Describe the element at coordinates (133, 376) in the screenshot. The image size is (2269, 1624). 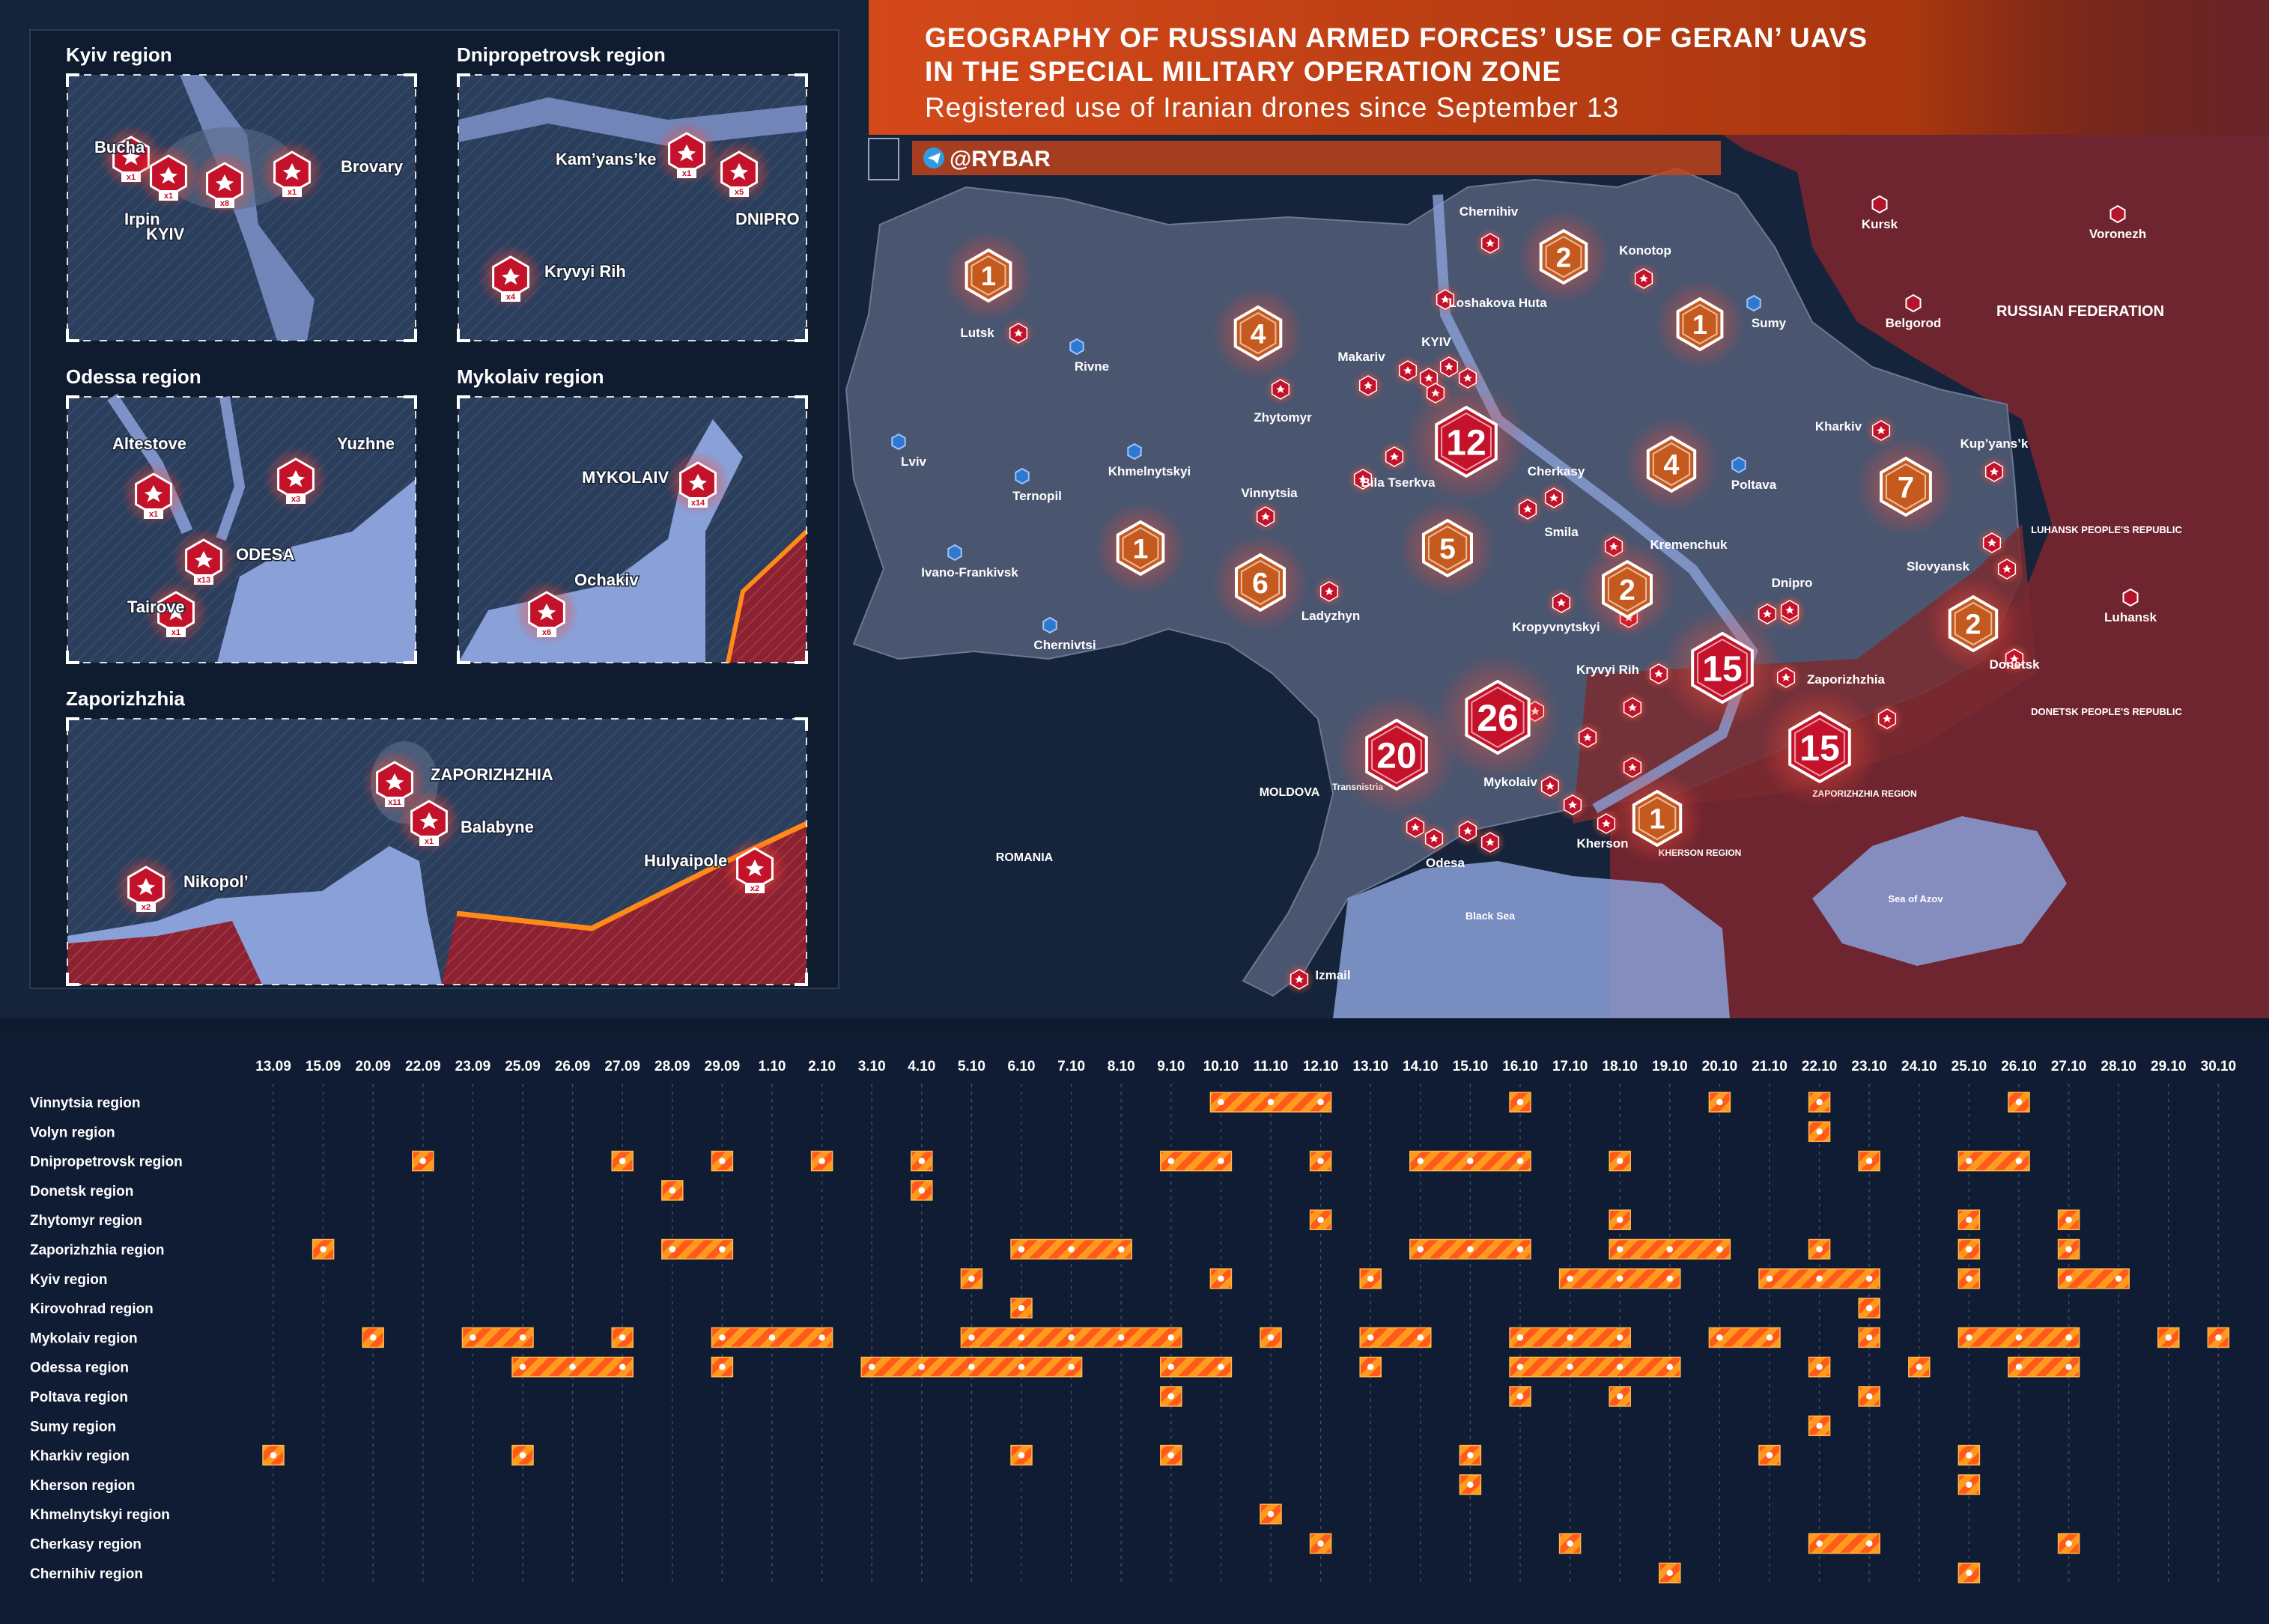
I see `inset-title: Odessa region` at that location.